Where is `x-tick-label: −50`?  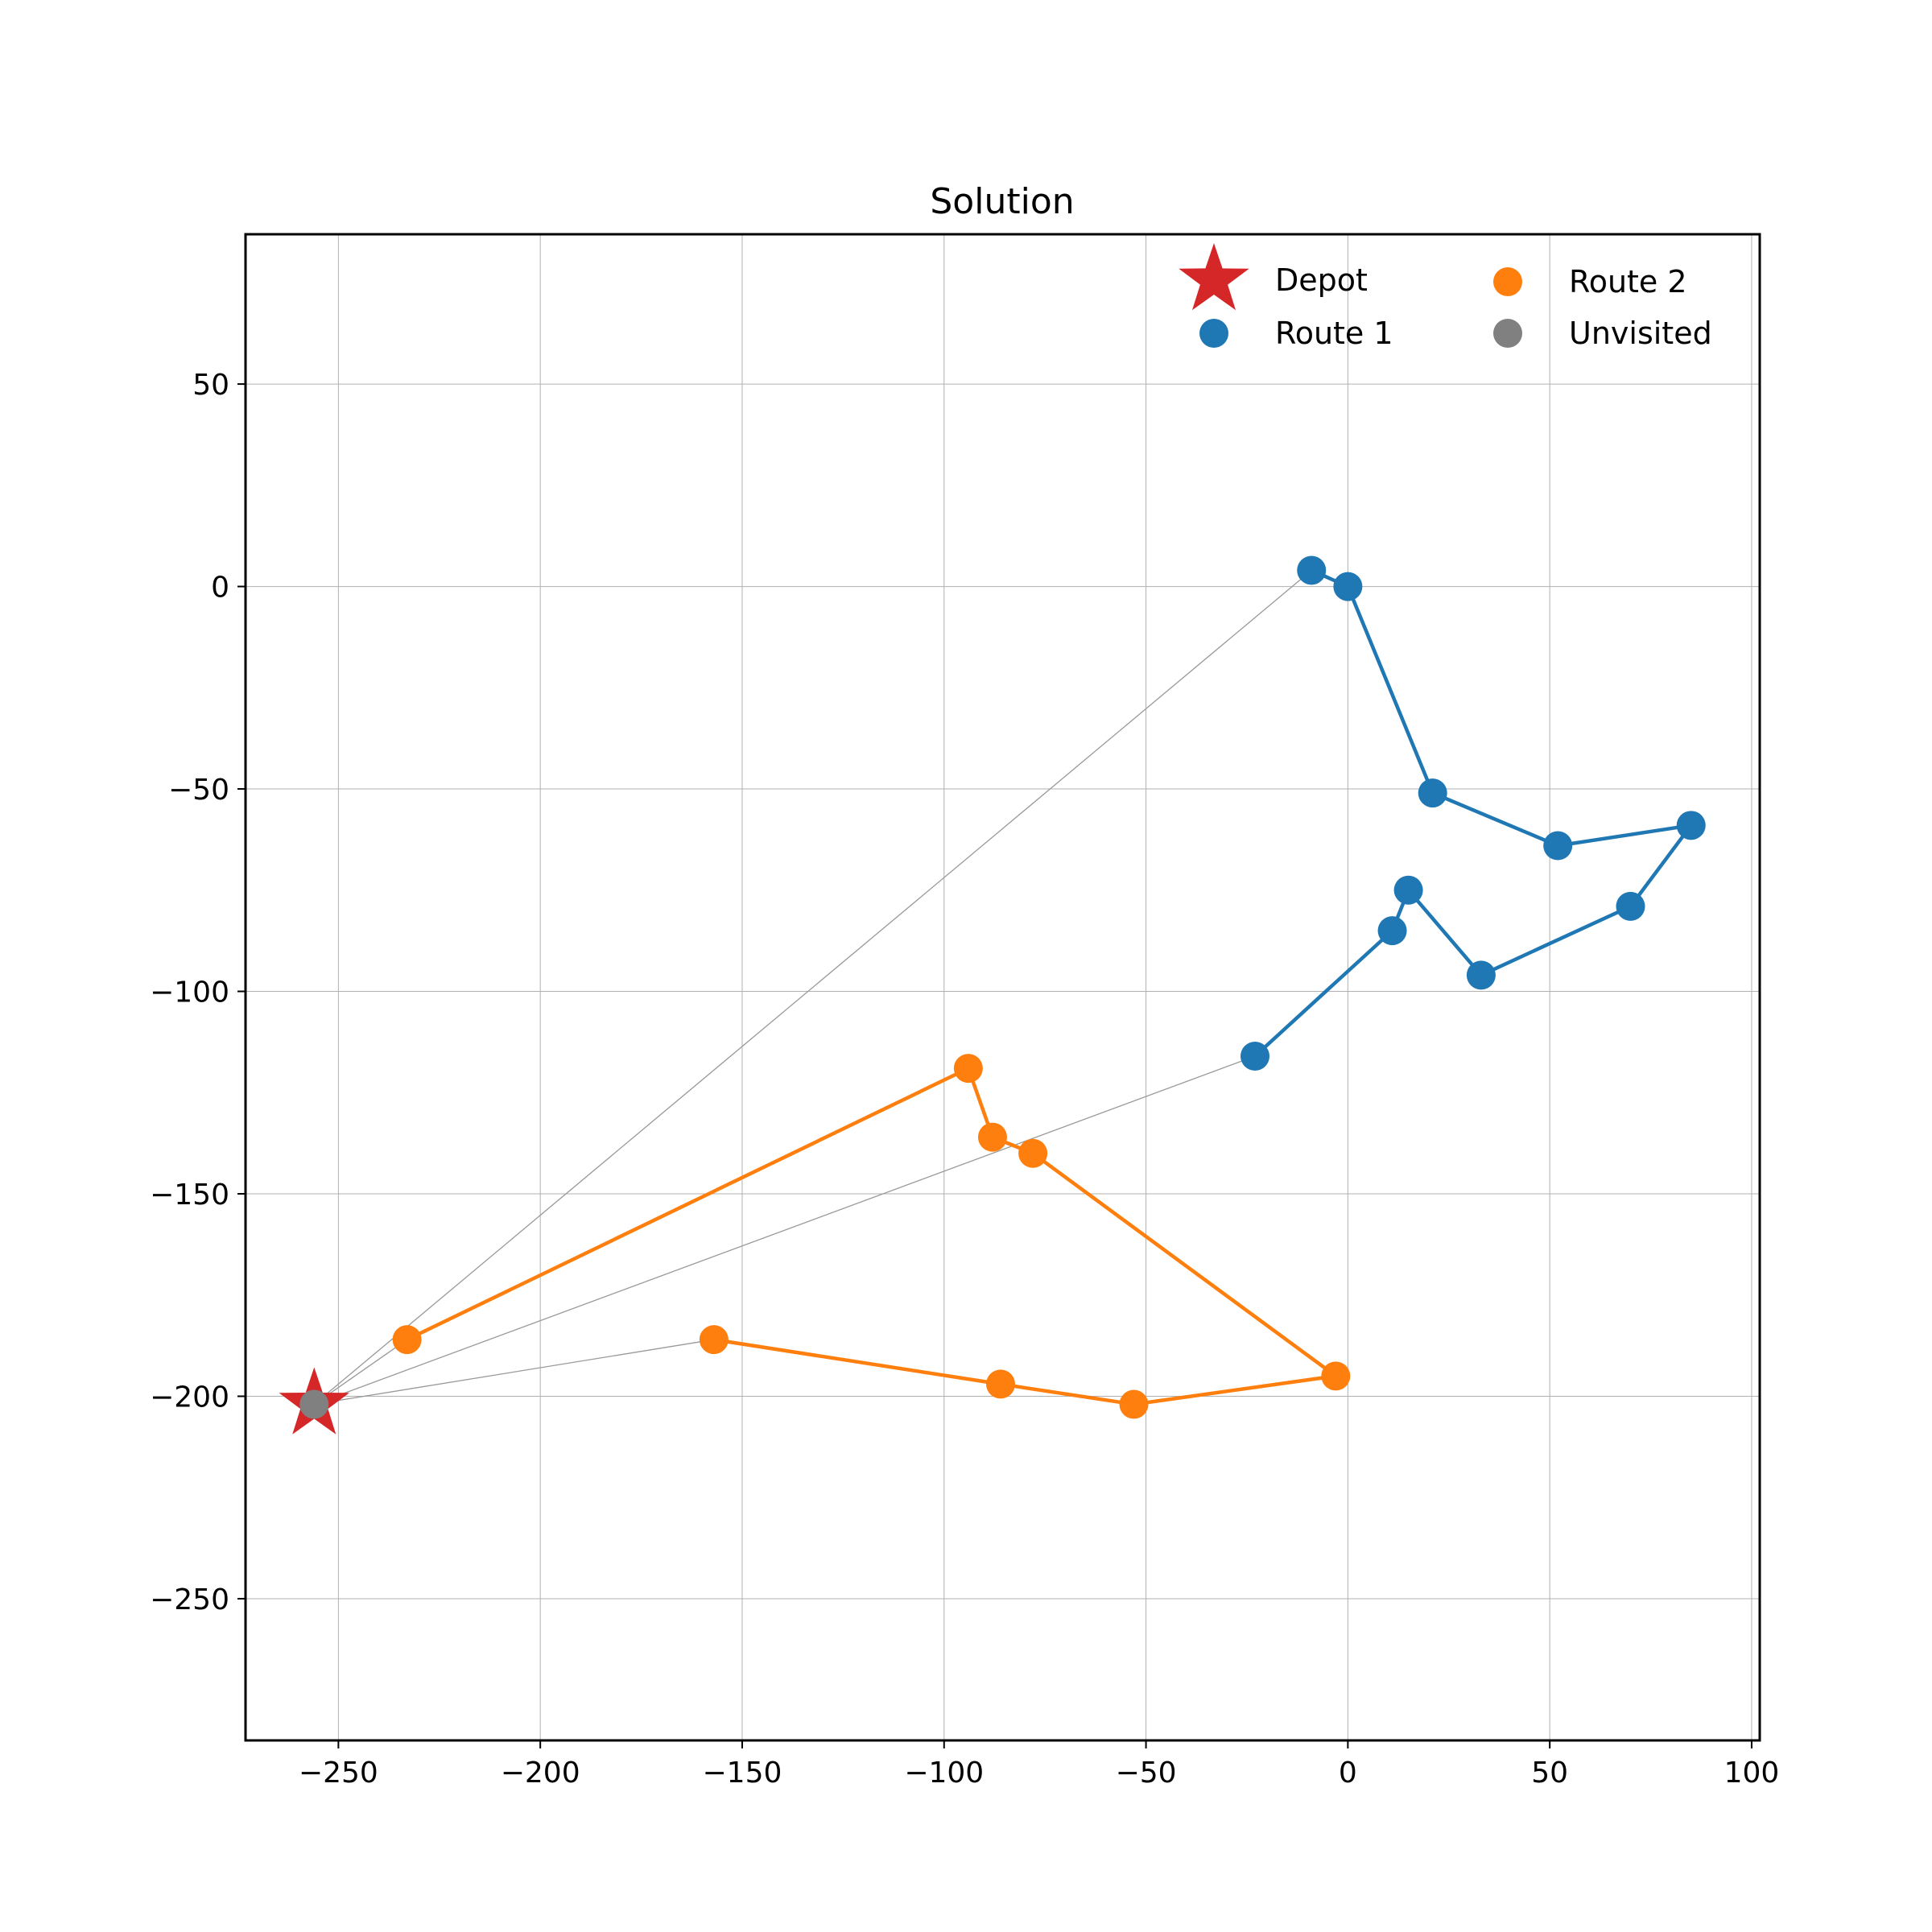
x-tick-label: −50 is located at coordinates (1146, 1773).